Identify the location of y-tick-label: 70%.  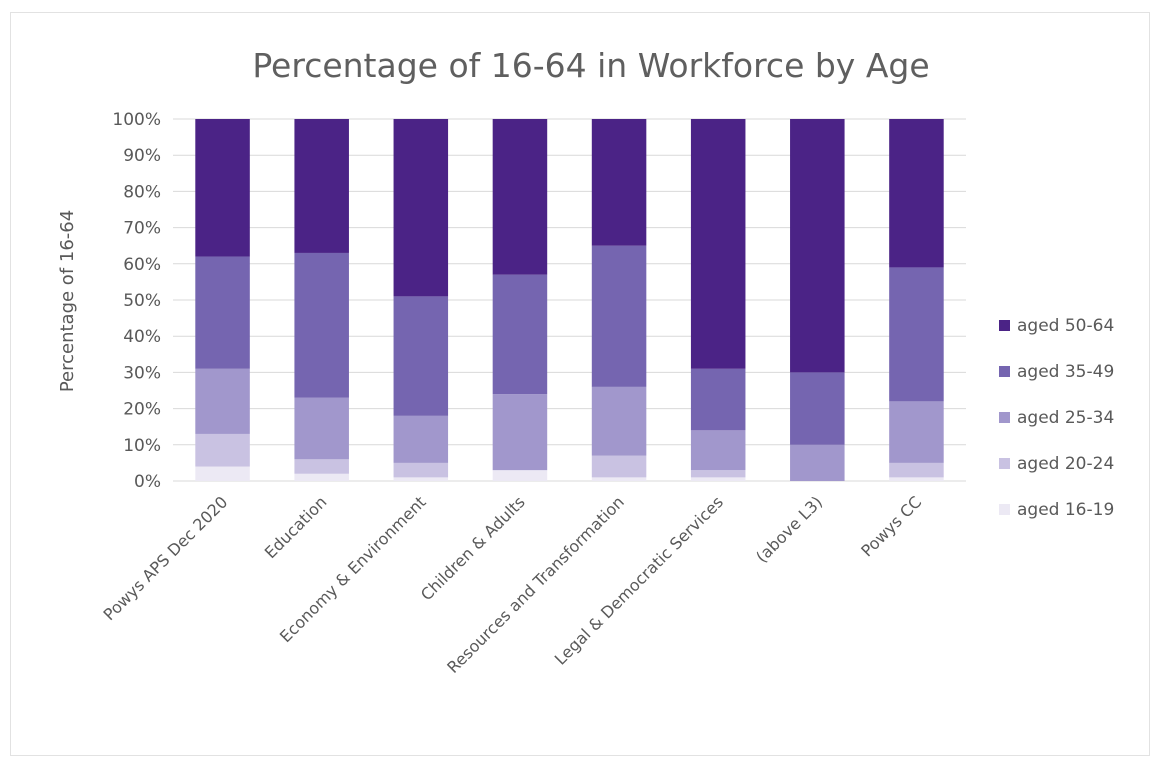
(142, 229).